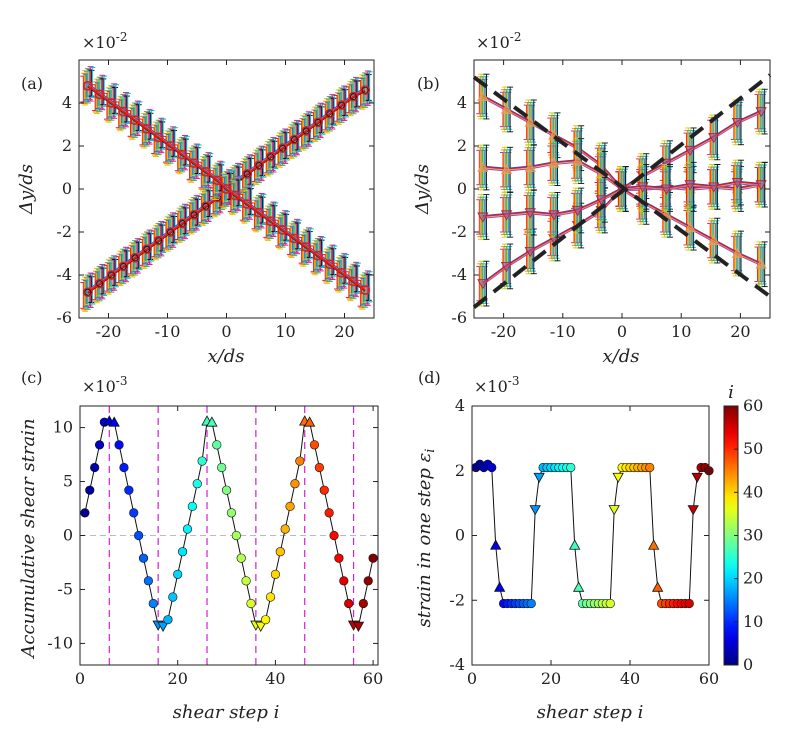  I want to click on b-y-label: Δy/ds, so click(422, 189).